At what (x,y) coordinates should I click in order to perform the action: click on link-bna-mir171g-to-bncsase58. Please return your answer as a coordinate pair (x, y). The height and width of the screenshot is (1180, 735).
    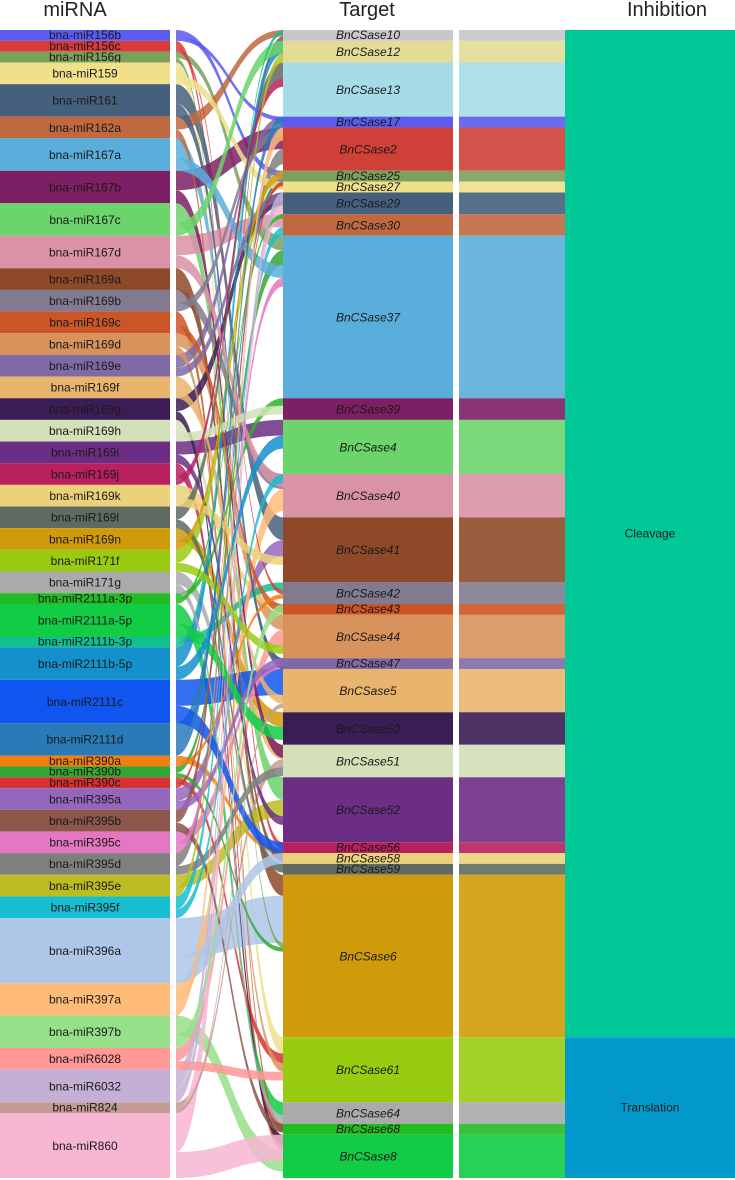
    Looking at the image, I should click on (229, 715).